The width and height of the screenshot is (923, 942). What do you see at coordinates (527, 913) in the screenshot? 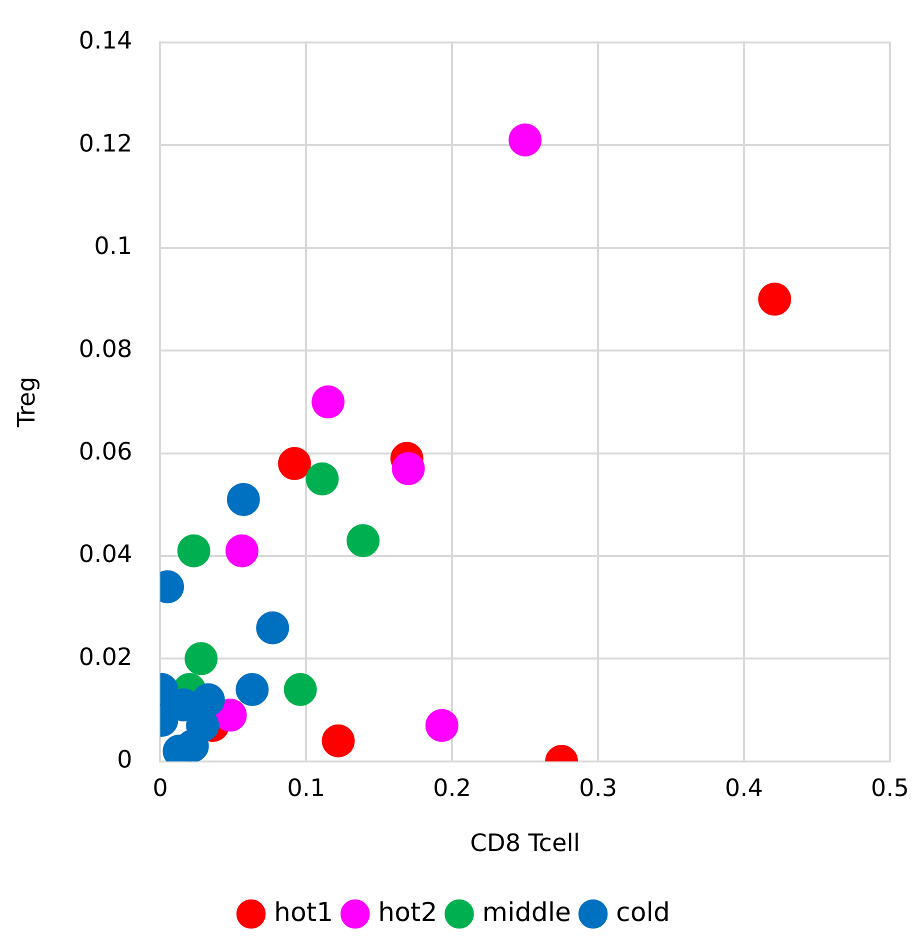
I see `legend-label: middle` at bounding box center [527, 913].